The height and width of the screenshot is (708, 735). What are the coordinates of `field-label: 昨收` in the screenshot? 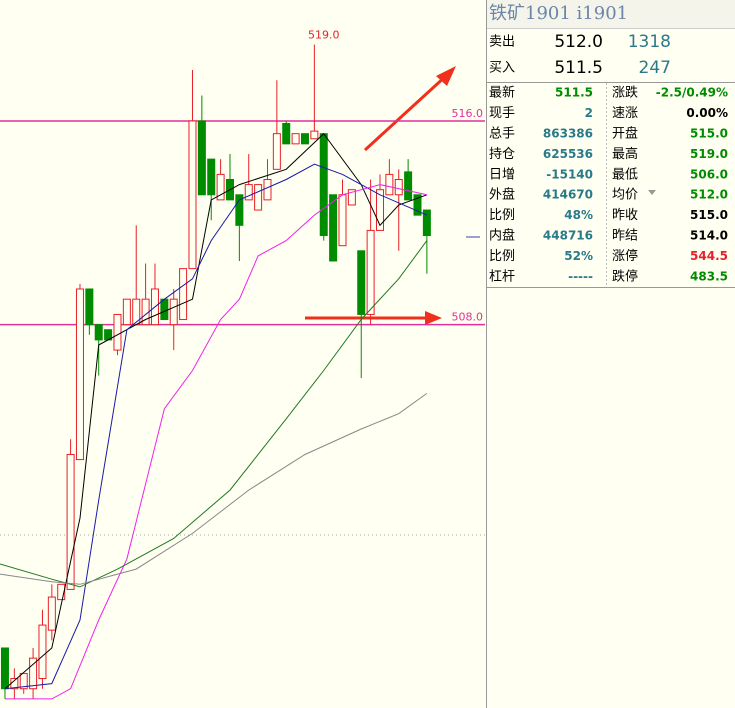 It's located at (625, 215).